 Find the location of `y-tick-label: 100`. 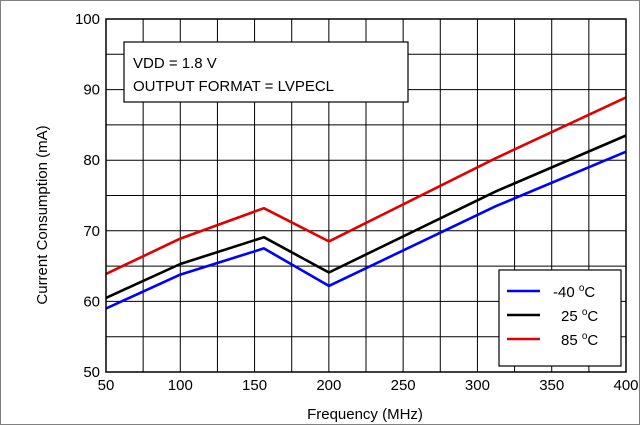

y-tick-label: 100 is located at coordinates (87, 19).